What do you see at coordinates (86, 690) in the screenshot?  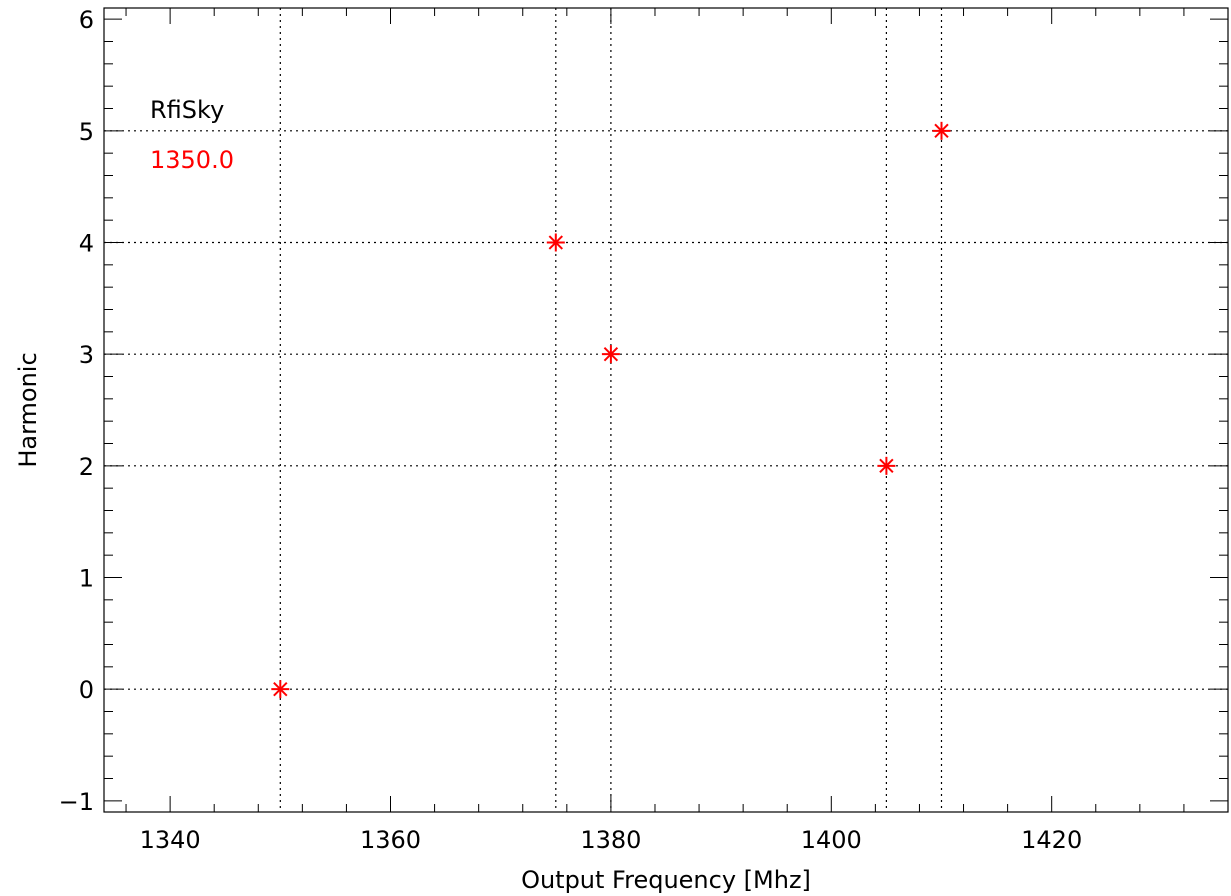 I see `y-tick-label: 0` at bounding box center [86, 690].